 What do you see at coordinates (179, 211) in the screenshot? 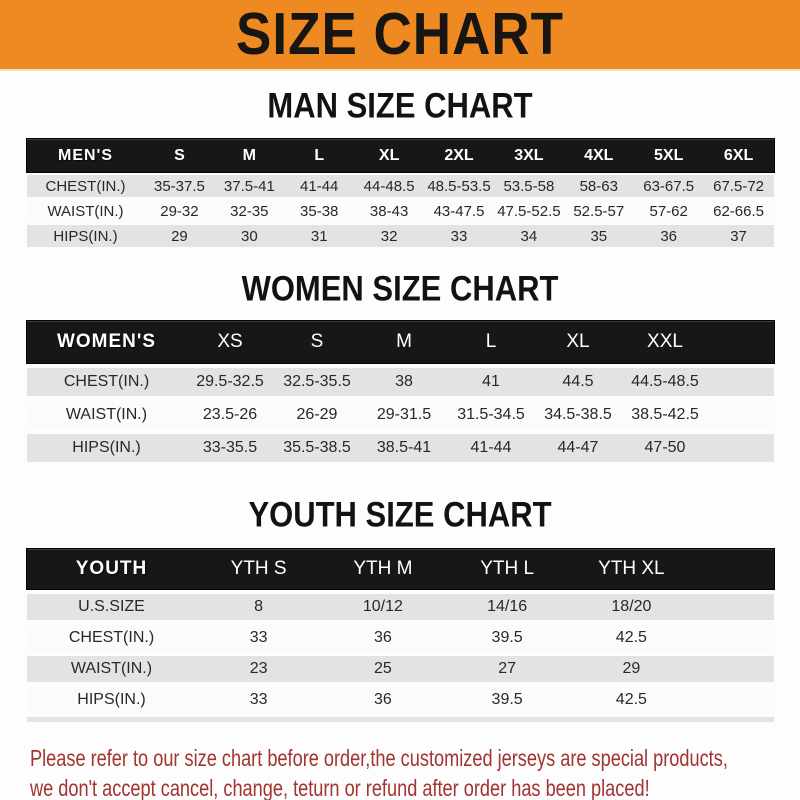
I see `size-value-cell: 29-32` at bounding box center [179, 211].